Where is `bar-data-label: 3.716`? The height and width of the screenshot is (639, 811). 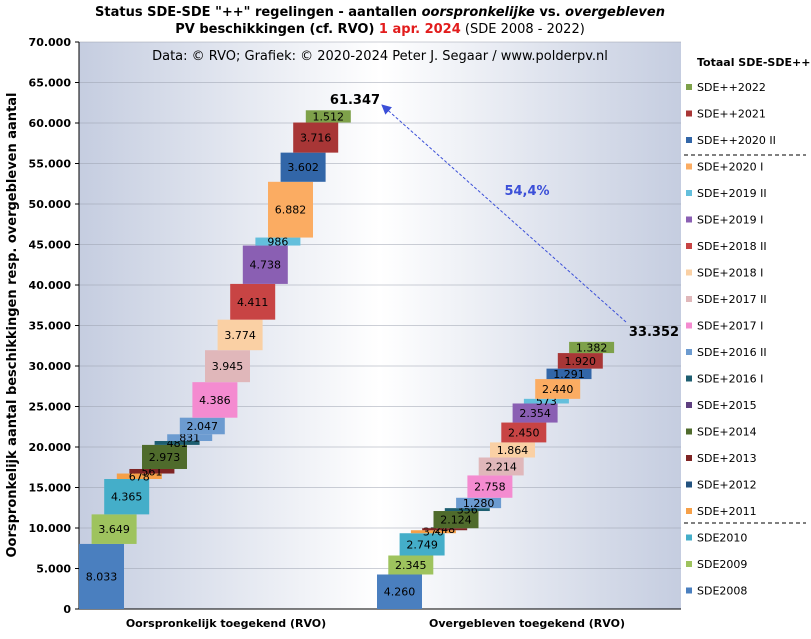 bar-data-label: 3.716 is located at coordinates (316, 138).